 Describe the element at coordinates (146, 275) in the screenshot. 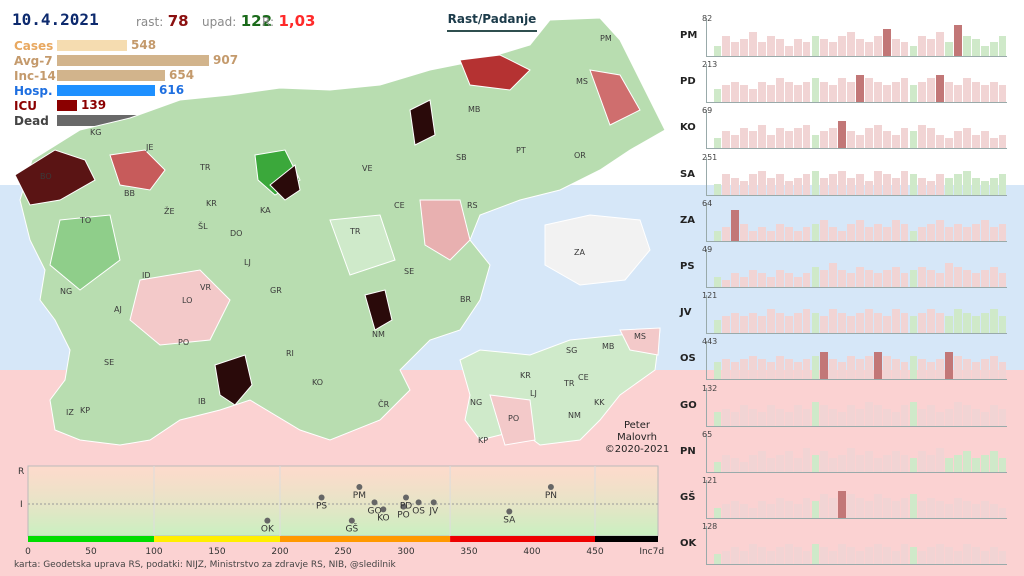

I see `map-label: ID` at that location.